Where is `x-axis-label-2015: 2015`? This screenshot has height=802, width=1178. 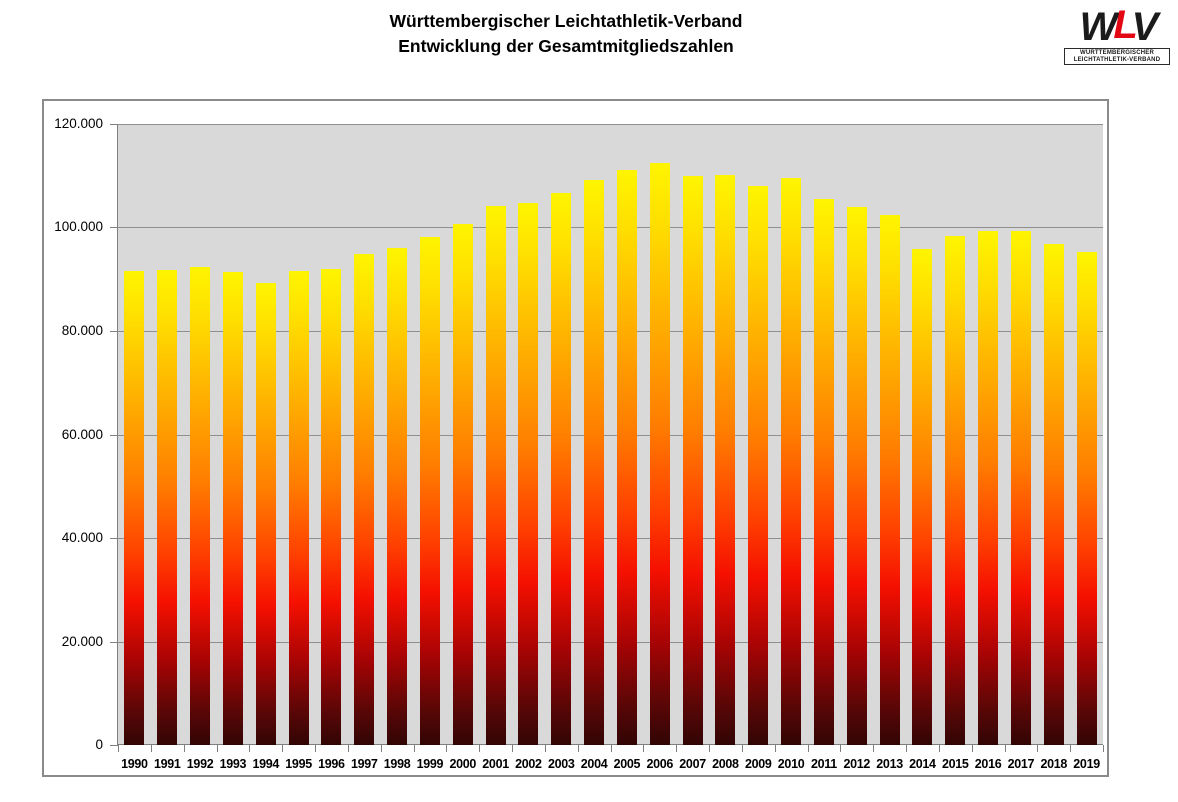
x-axis-label-2015: 2015 is located at coordinates (955, 764).